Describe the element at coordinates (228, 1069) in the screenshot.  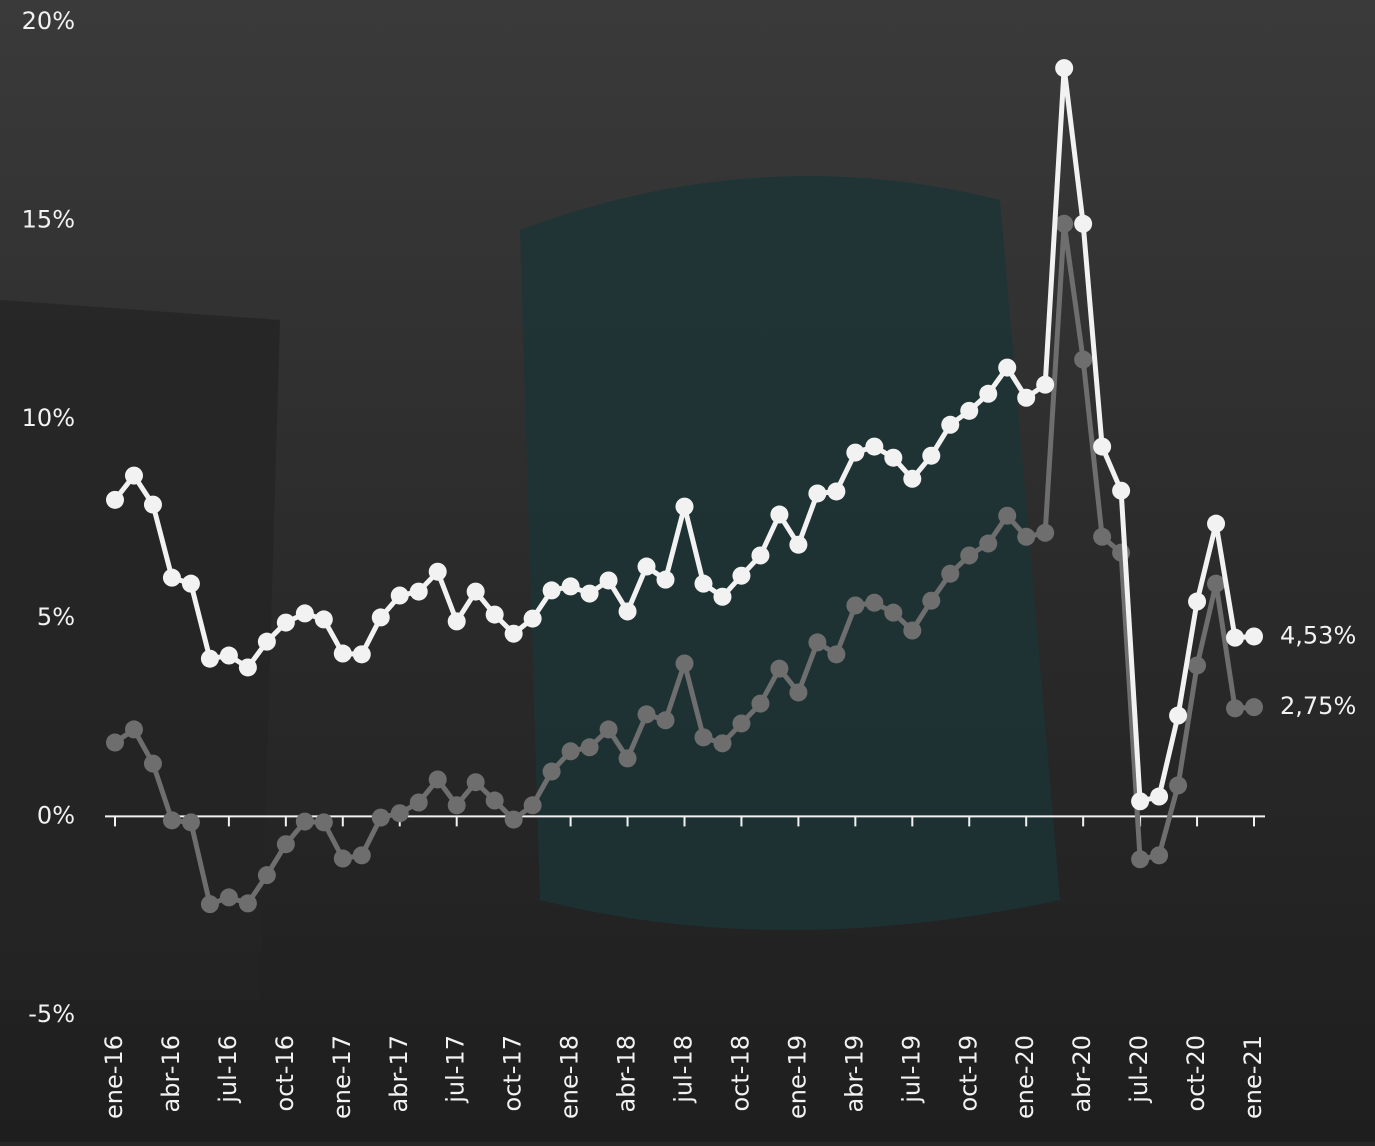
I see `x-tick-label: jul-16` at that location.